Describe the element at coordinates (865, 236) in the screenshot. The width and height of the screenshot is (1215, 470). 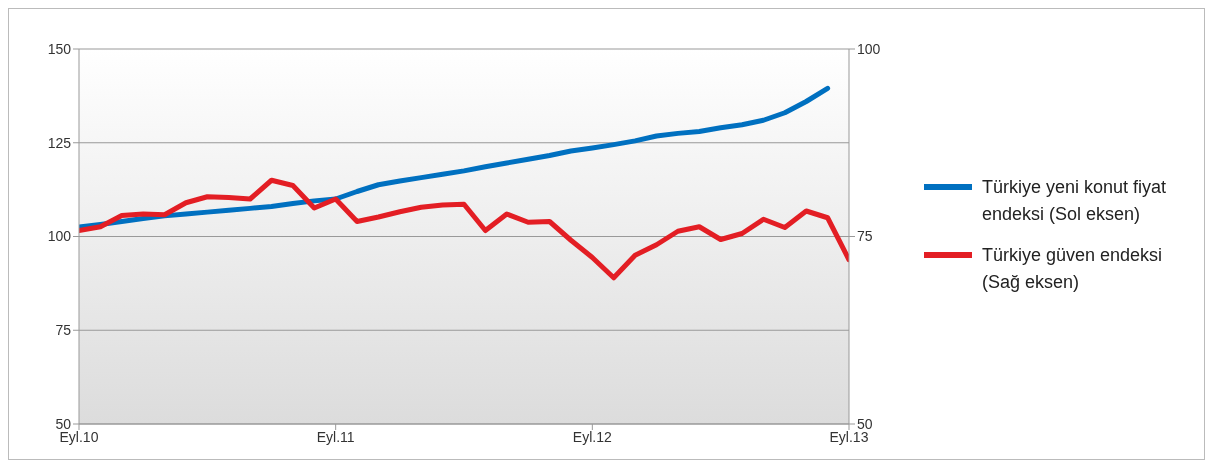
I see `y2-tick-label: 75` at that location.